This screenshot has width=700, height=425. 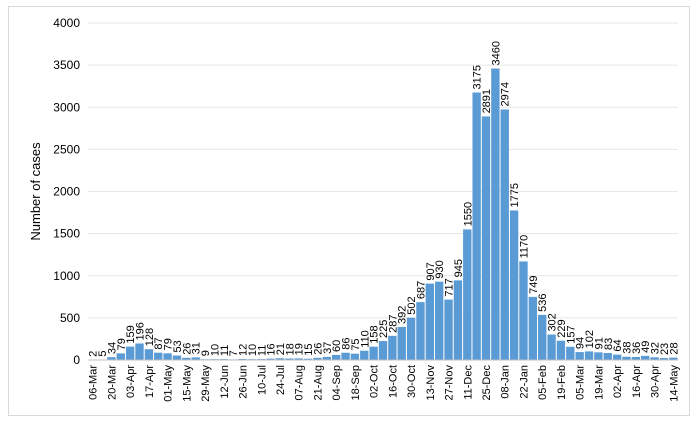 What do you see at coordinates (66, 149) in the screenshot?
I see `y-tick-label: 2500` at bounding box center [66, 149].